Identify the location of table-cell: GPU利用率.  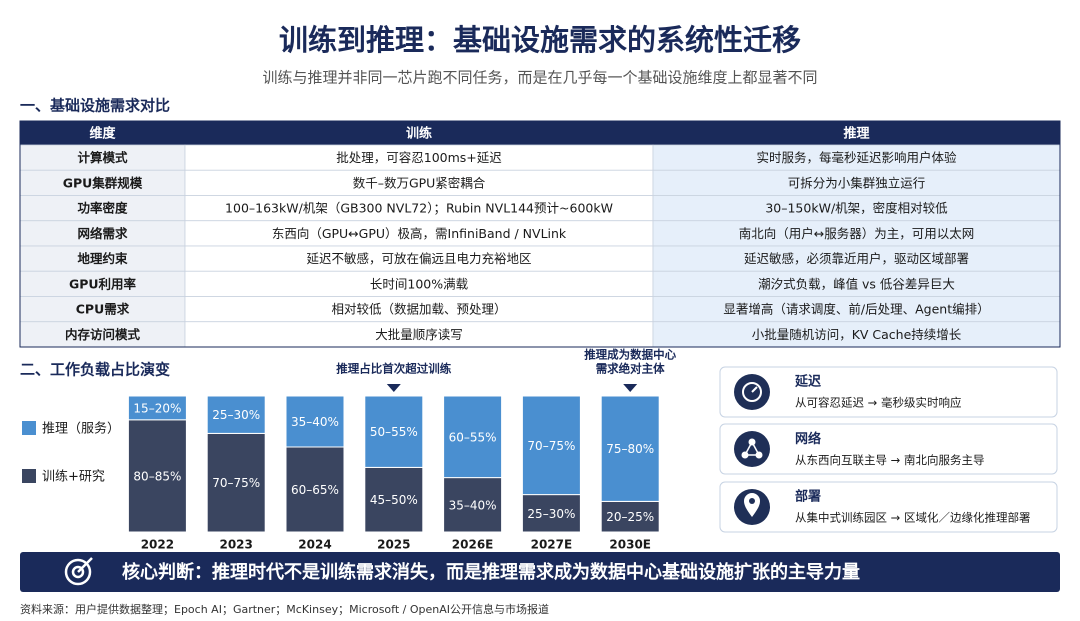
(103, 283).